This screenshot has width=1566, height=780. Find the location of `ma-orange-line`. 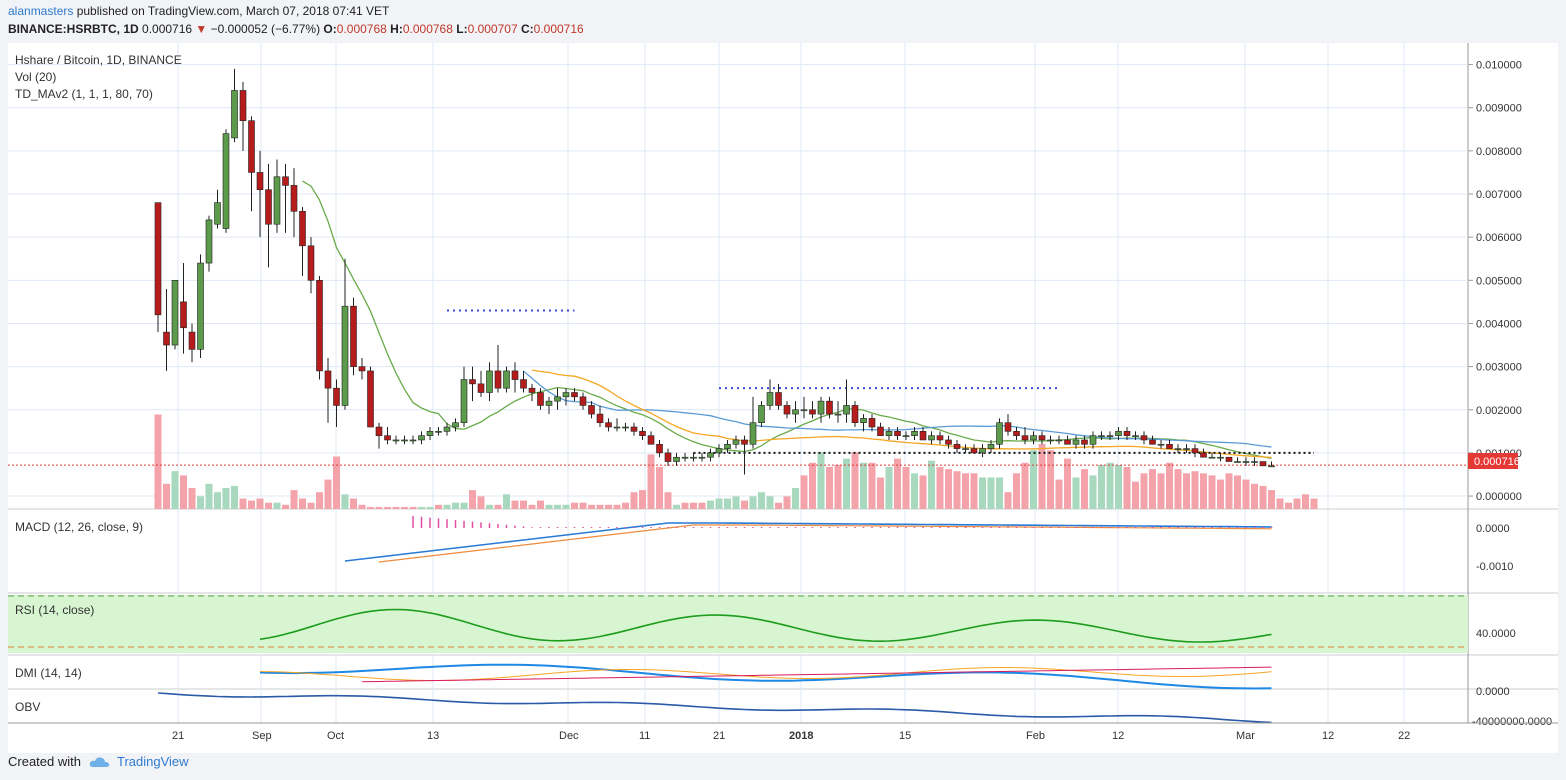

ma-orange-line is located at coordinates (901, 414).